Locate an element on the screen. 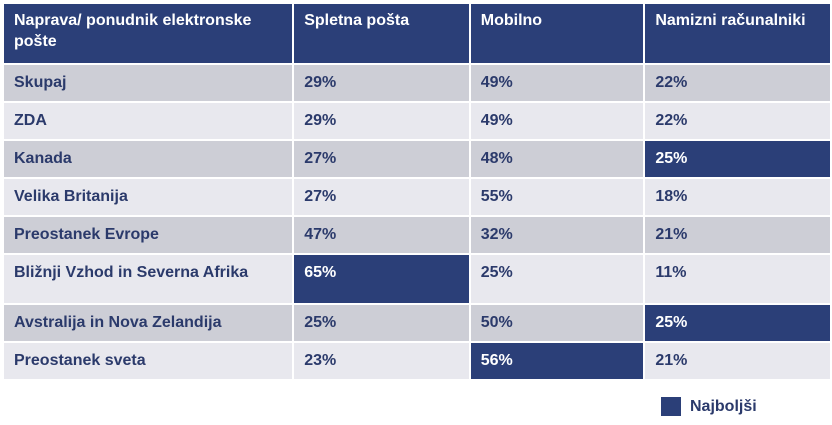 The height and width of the screenshot is (425, 832). legend: Najboljši is located at coordinates (709, 406).